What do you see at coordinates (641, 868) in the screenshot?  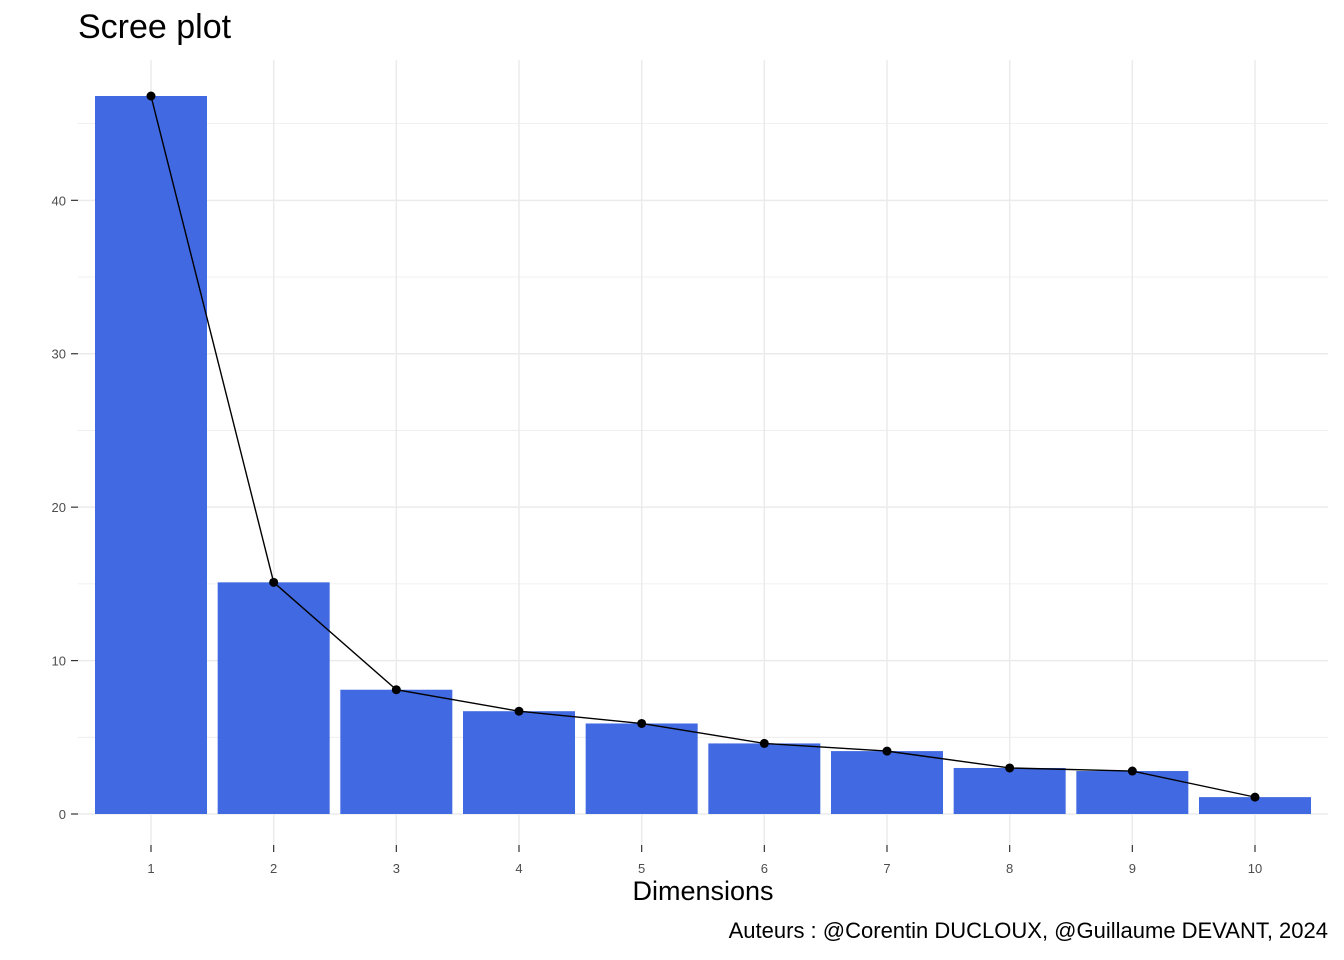 I see `x-tick-label: 5` at bounding box center [641, 868].